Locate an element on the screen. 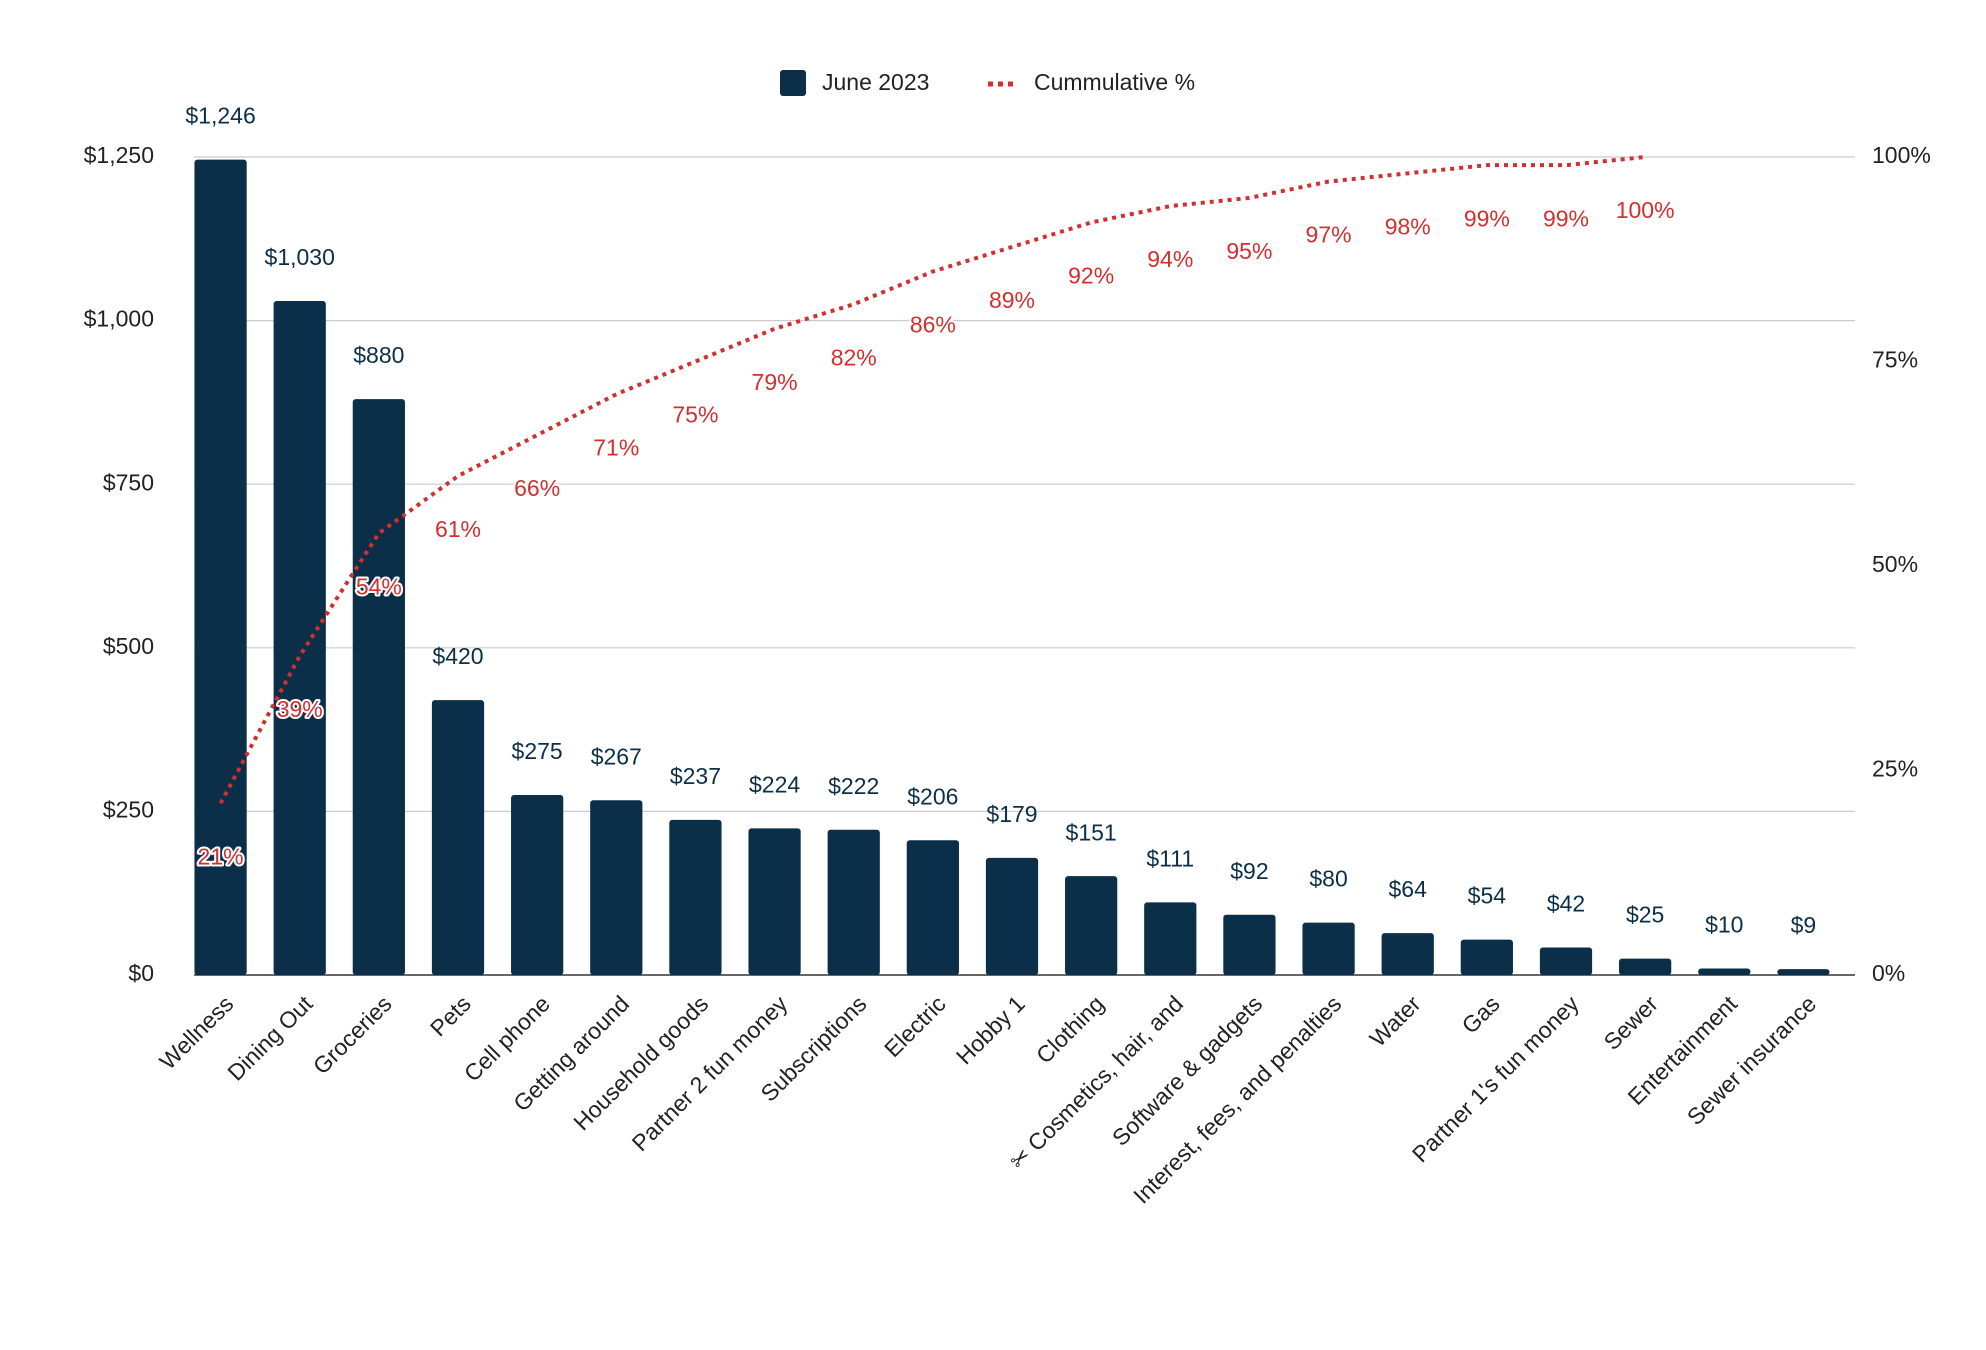  value-label: $9 is located at coordinates (1804, 925).